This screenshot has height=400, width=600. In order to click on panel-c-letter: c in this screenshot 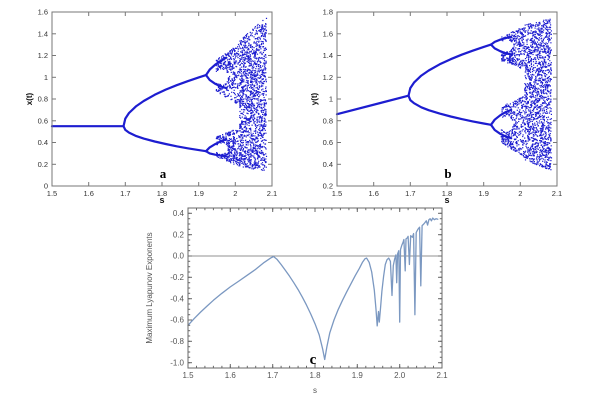, I will do `click(313, 360)`.